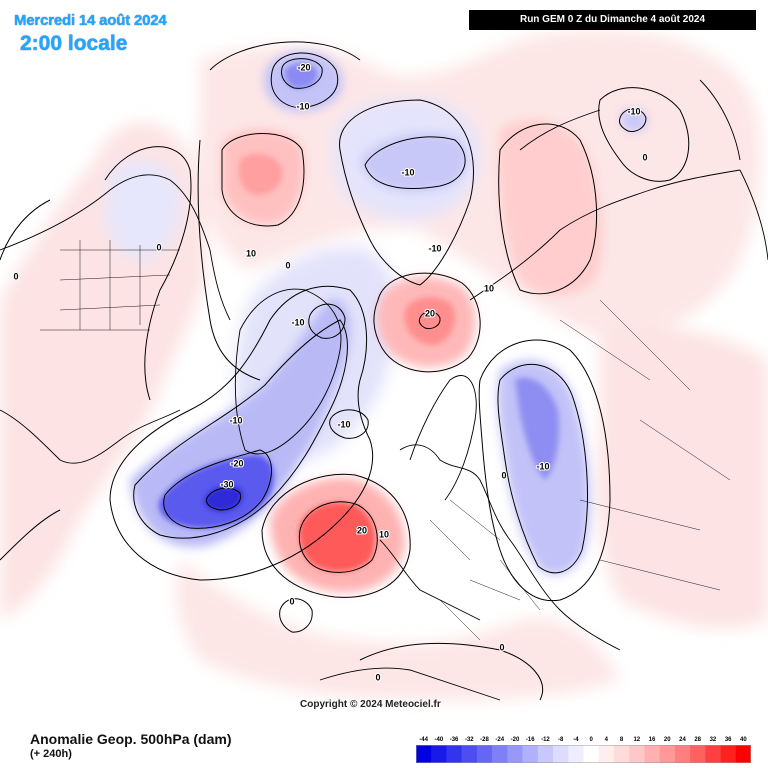 This screenshot has width=768, height=768. I want to click on contour-minus20-greenland, so click(217, 489).